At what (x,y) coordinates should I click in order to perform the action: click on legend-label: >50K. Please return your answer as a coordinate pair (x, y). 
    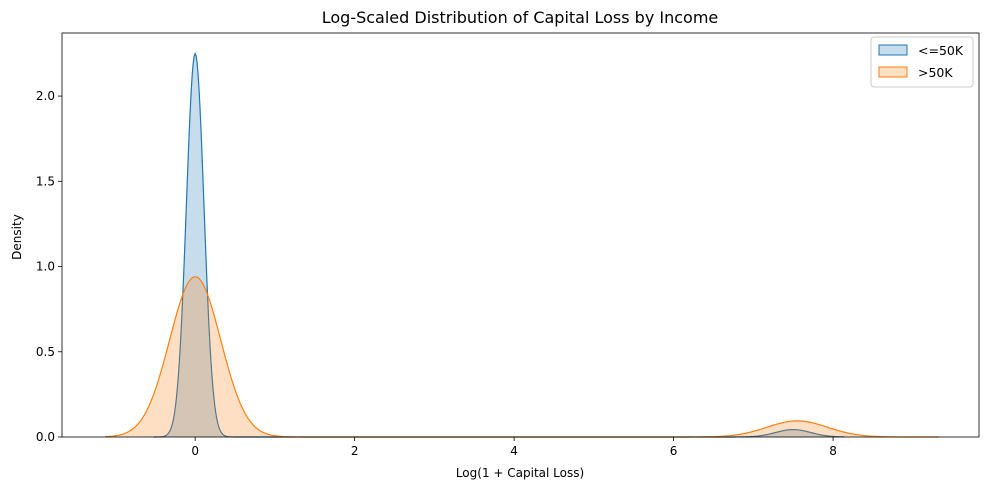
    Looking at the image, I should click on (935, 72).